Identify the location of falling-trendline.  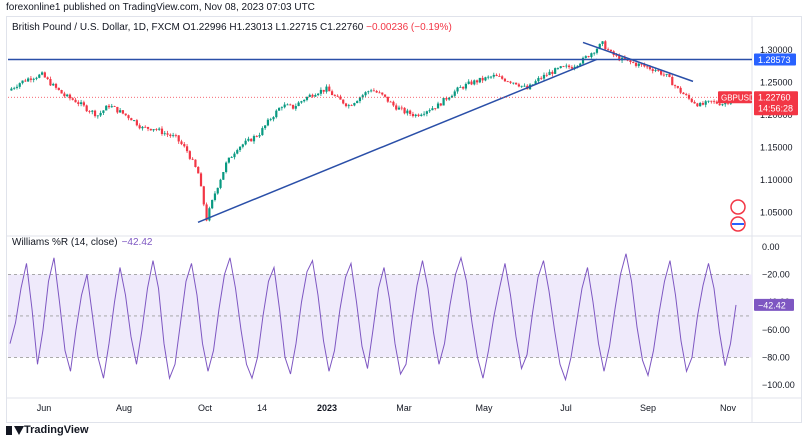
(638, 62).